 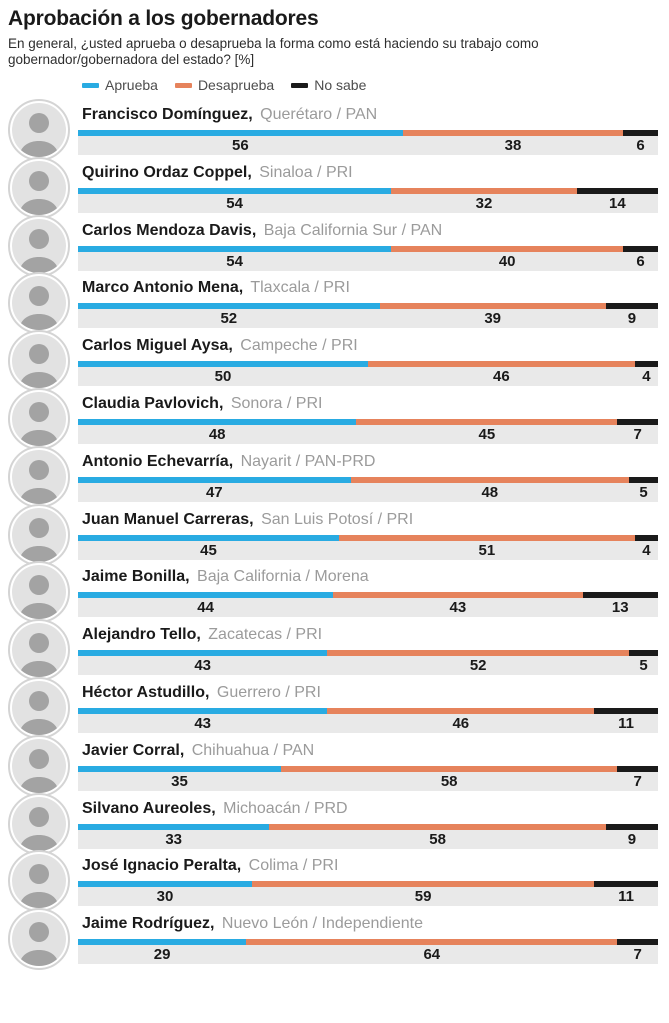 I want to click on governor-title-line: Jaime Bonilla, Baja California / Morena, so click(x=368, y=576).